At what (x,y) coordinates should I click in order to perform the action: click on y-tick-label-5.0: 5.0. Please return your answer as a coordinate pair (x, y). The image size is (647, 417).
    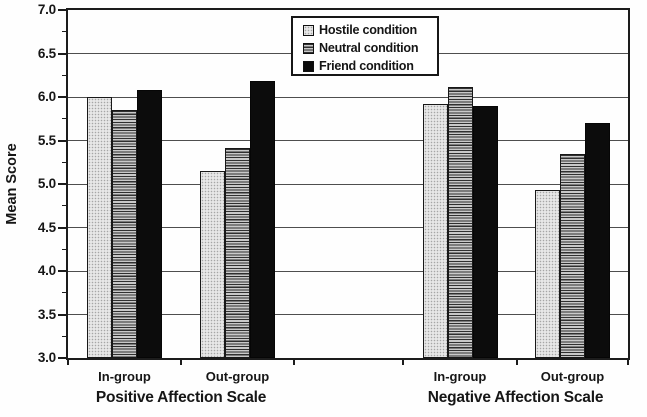
    Looking at the image, I should click on (46, 183).